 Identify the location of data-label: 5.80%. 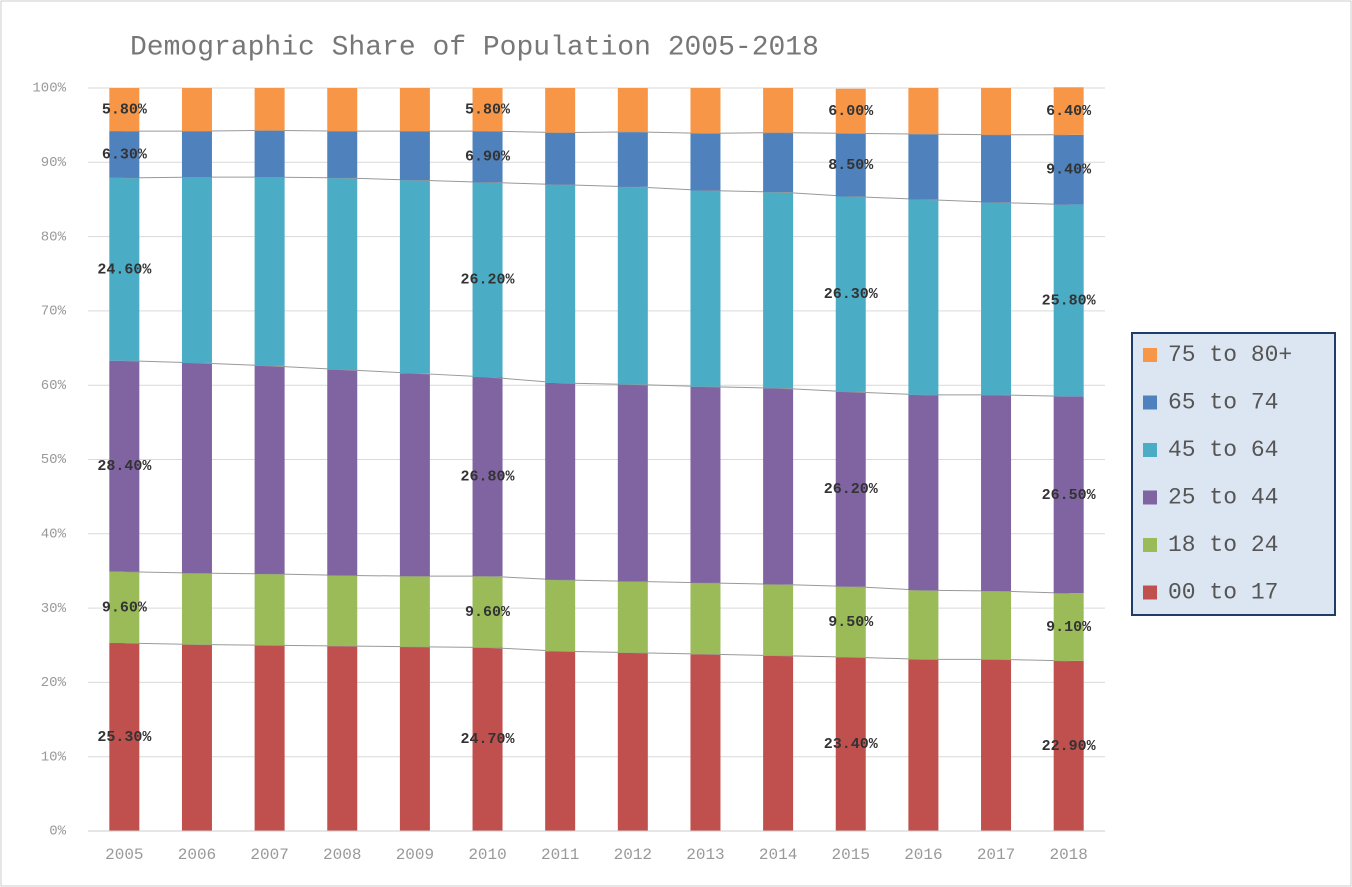
(488, 110).